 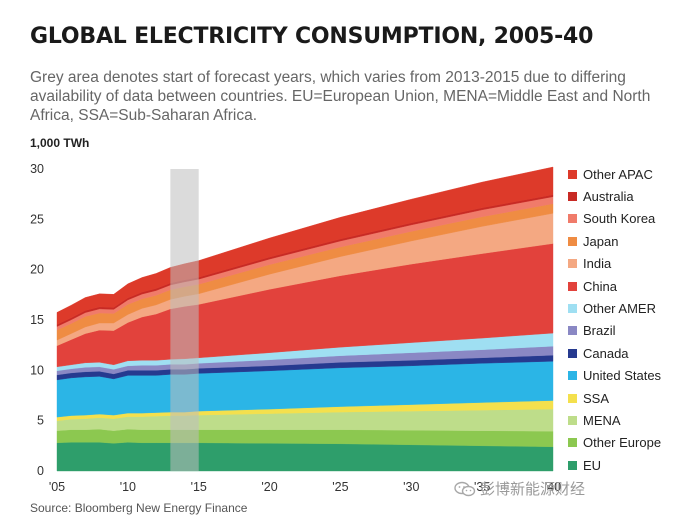 What do you see at coordinates (40, 471) in the screenshot?
I see `y-tick-label: 0` at bounding box center [40, 471].